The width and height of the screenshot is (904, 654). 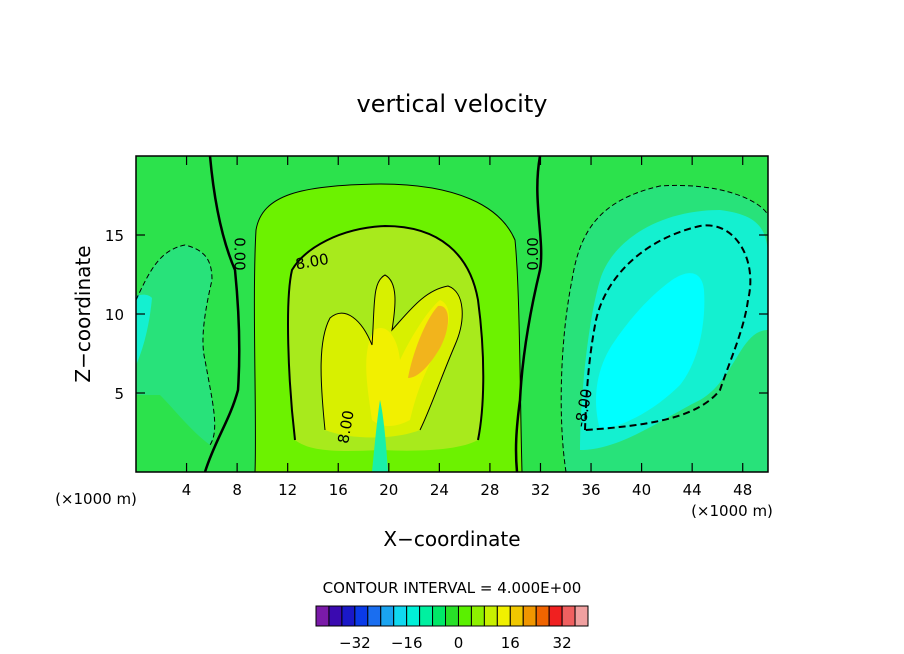 What do you see at coordinates (338, 490) in the screenshot?
I see `x-tick-label: 16` at bounding box center [338, 490].